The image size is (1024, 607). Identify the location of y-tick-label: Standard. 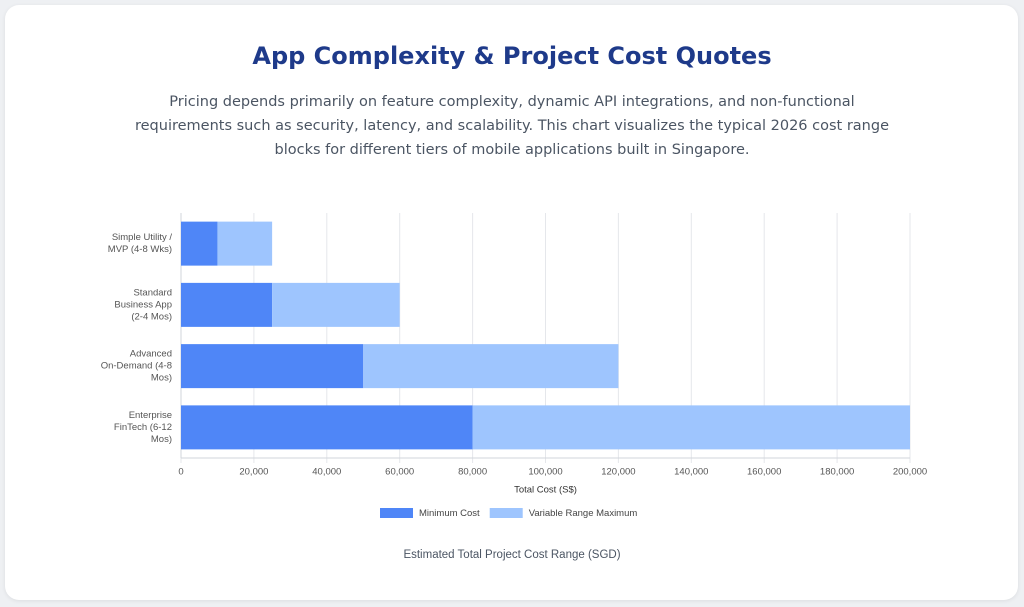
(152, 292).